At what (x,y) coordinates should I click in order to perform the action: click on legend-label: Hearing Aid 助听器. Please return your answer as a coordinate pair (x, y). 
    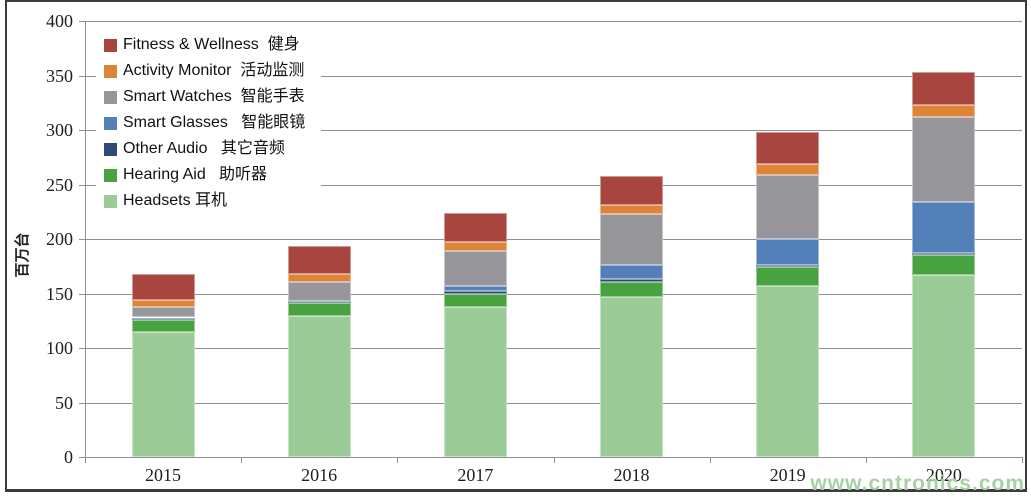
    Looking at the image, I should click on (195, 174).